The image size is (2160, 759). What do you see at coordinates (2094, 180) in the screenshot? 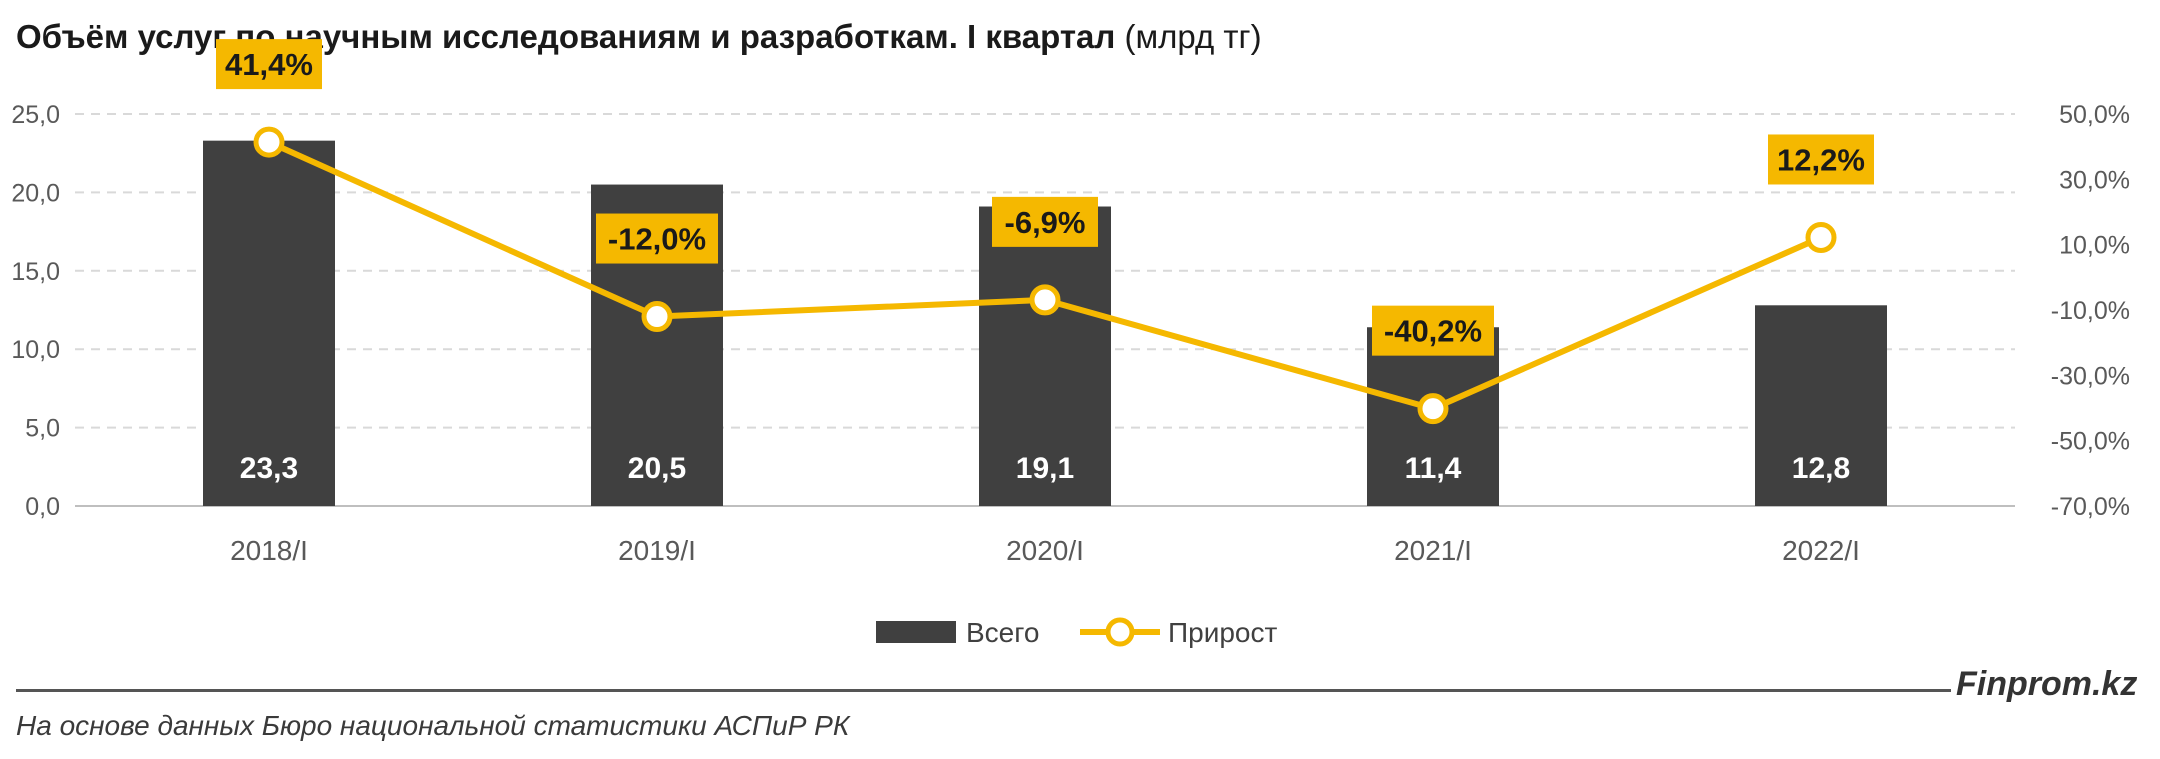
I see `y-right-tick-label: 30,0%` at bounding box center [2094, 180].